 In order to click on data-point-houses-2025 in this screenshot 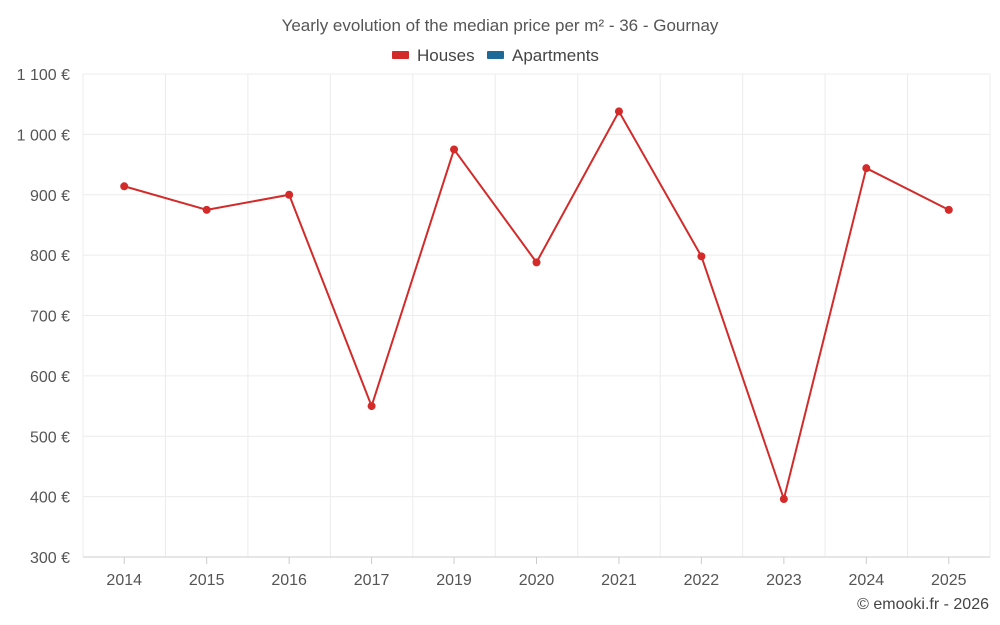, I will do `click(948, 209)`.